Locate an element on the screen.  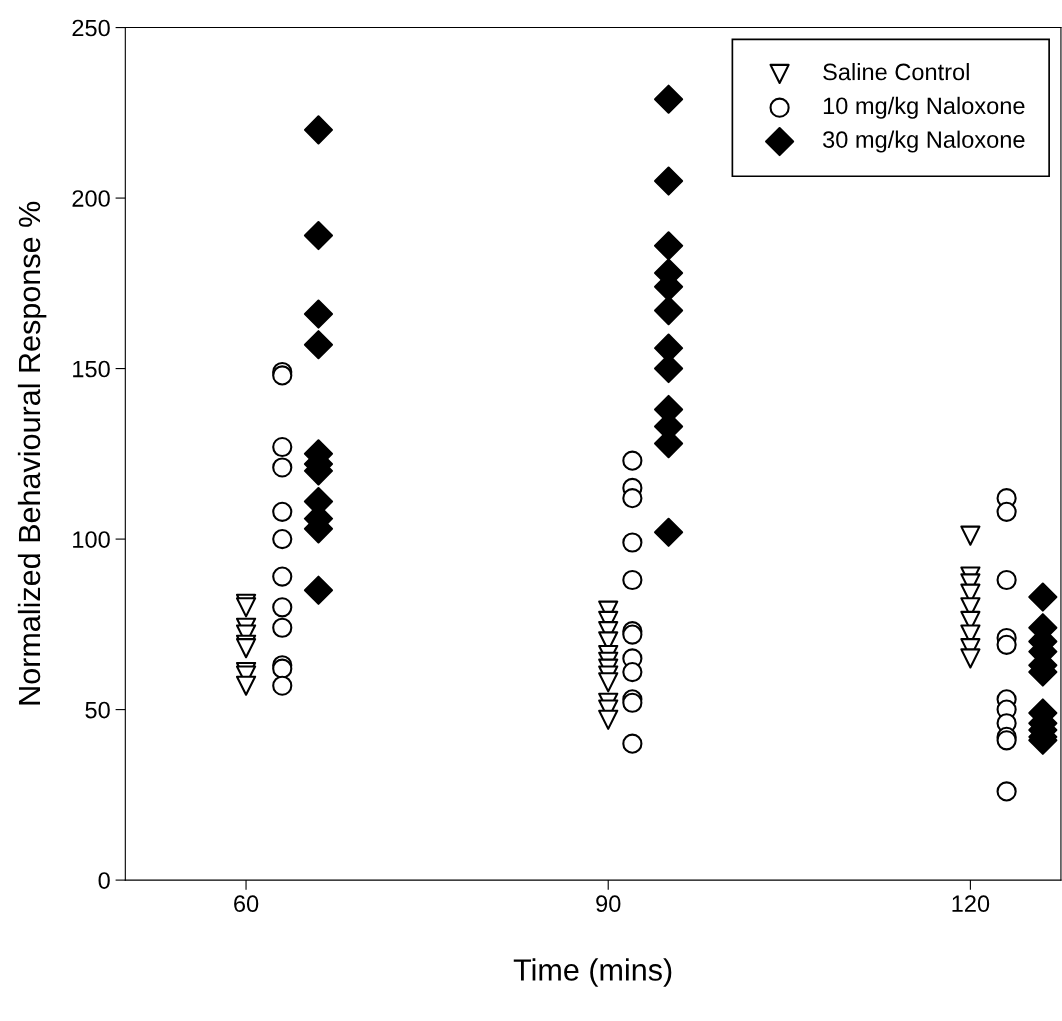
y-tick-label: 100 is located at coordinates (91, 539).